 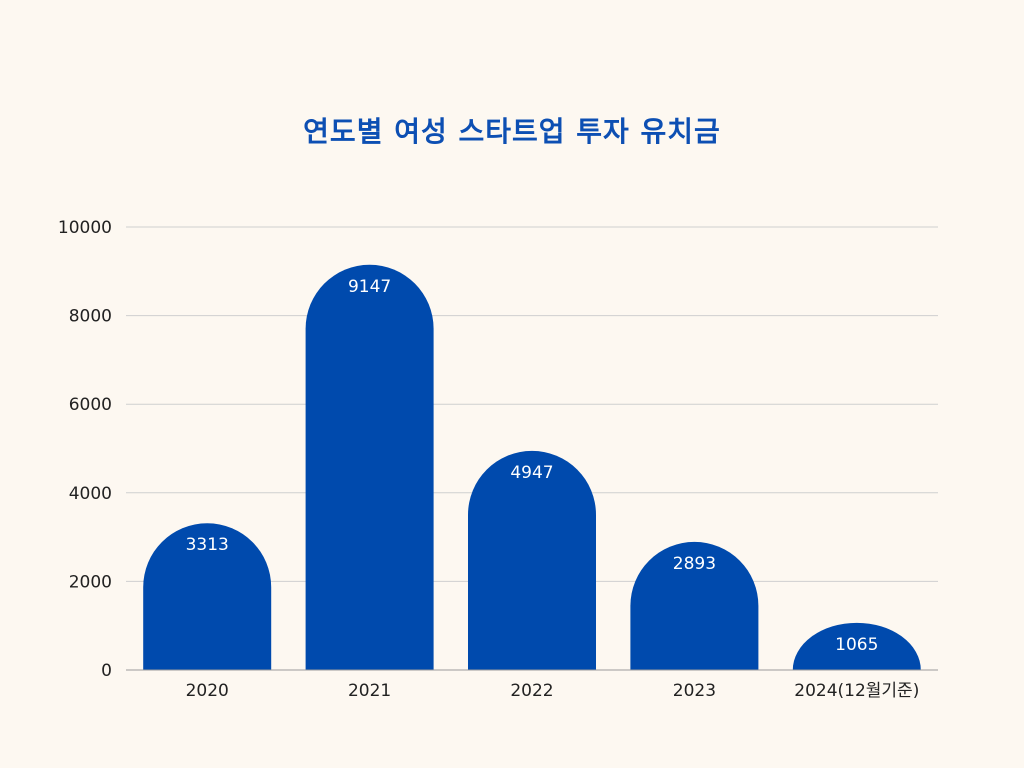 What do you see at coordinates (694, 564) in the screenshot?
I see `data-label: 2893` at bounding box center [694, 564].